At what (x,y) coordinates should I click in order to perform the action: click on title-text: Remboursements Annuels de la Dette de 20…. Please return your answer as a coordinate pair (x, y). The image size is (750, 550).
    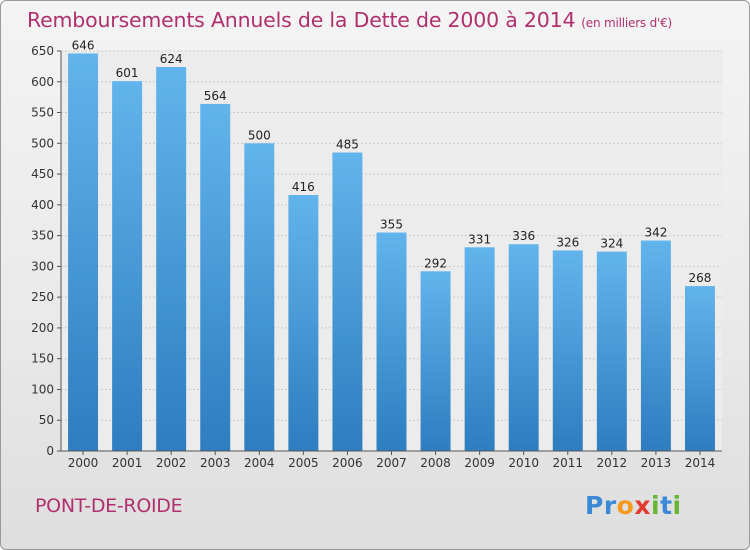
    Looking at the image, I should click on (301, 20).